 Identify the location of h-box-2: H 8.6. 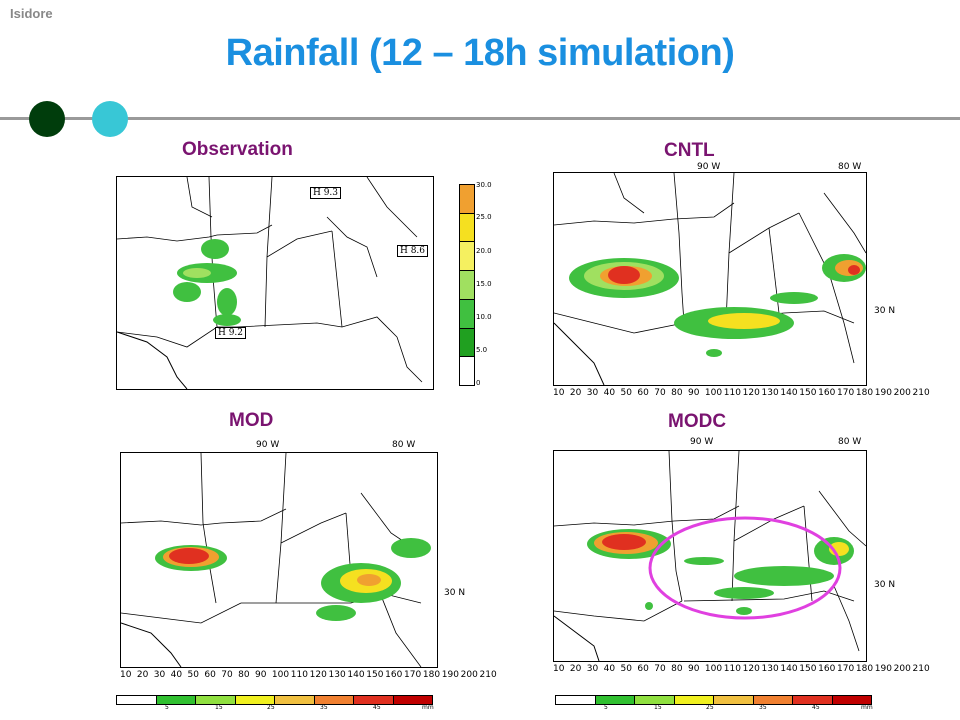
(413, 251).